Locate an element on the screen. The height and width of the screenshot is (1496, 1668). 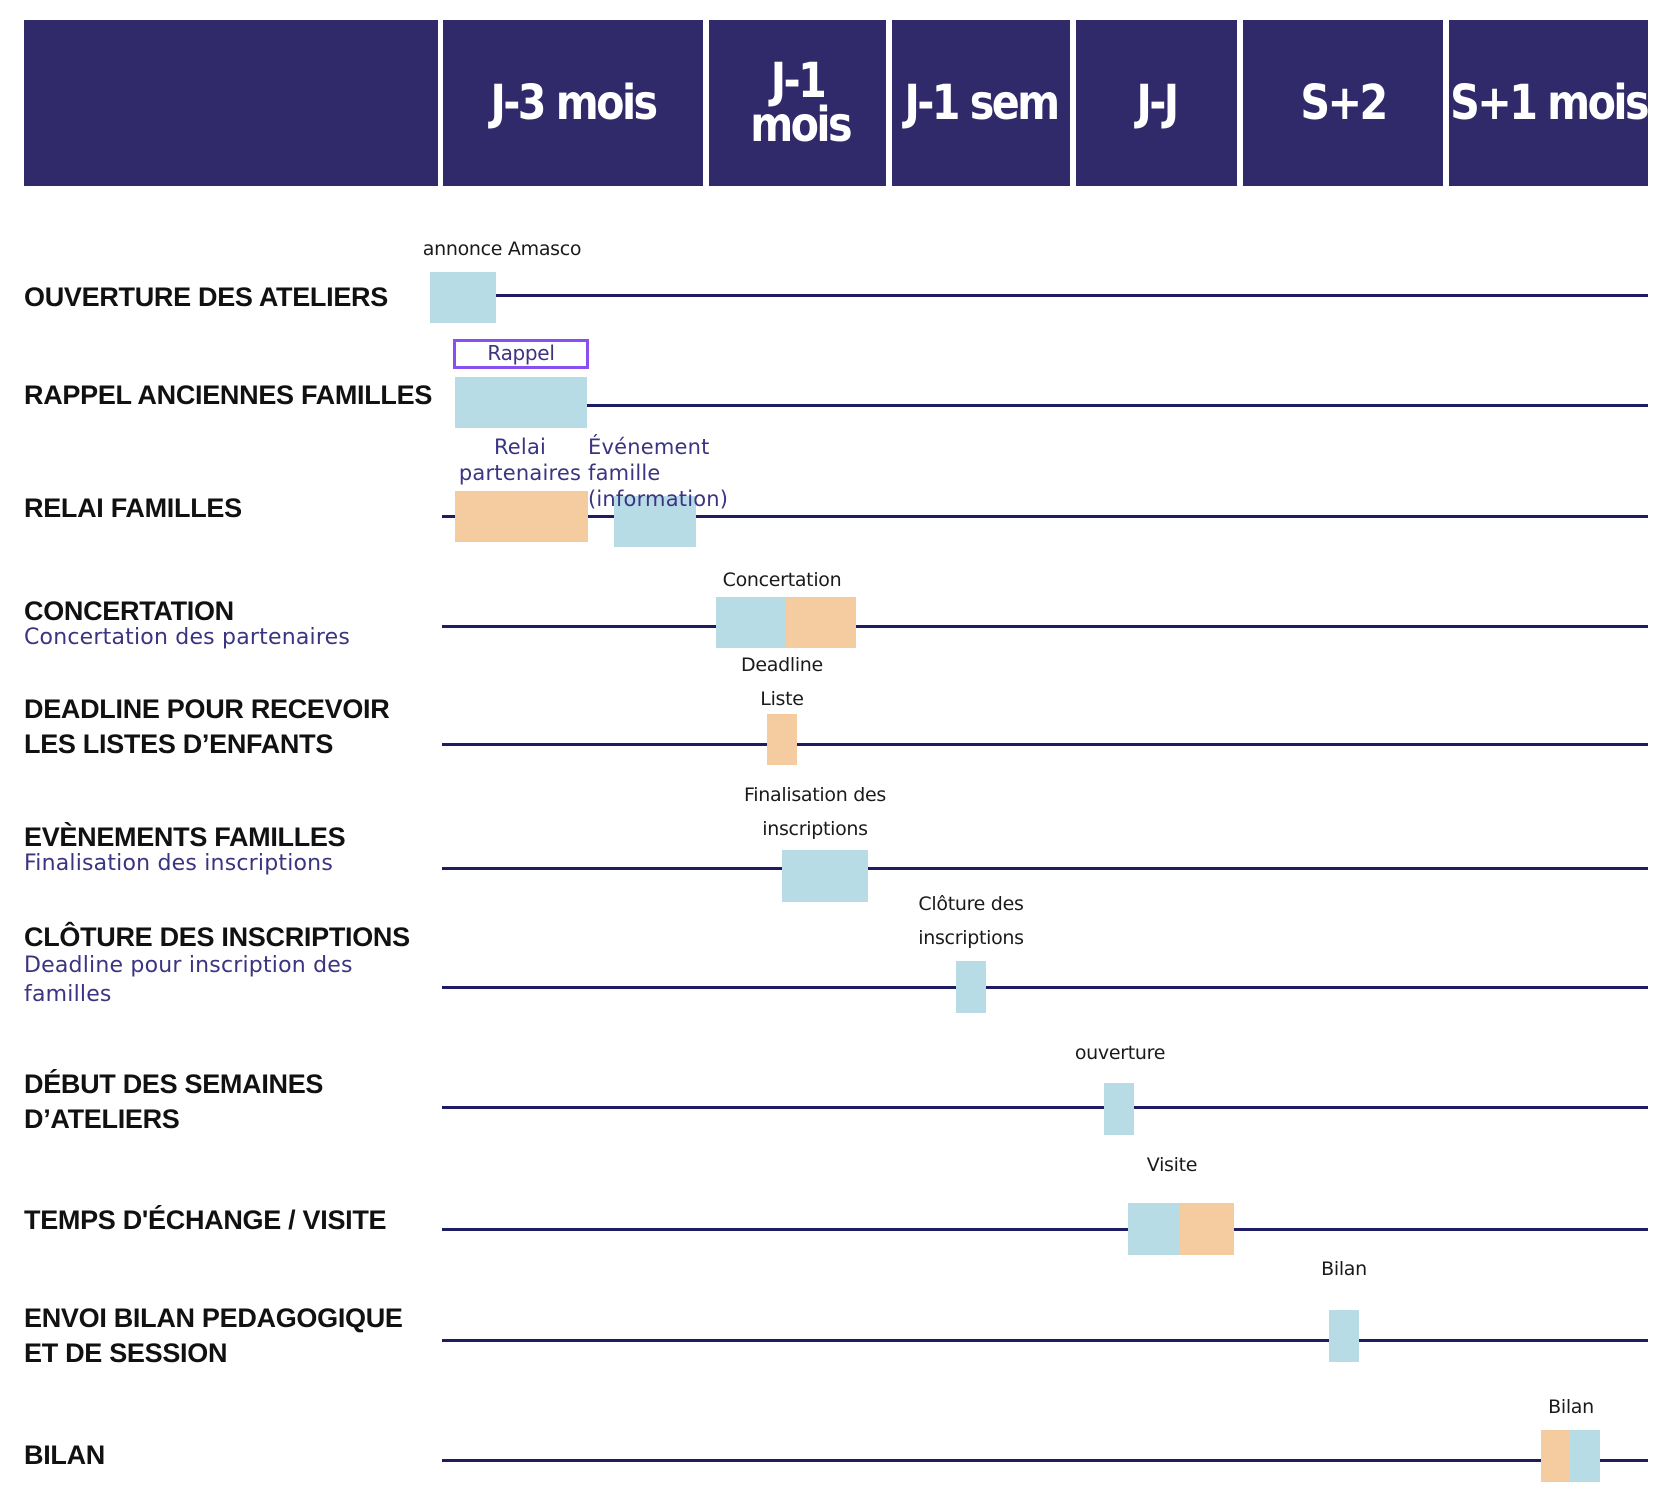
timeline-line-ouverture is located at coordinates (1069, 295).